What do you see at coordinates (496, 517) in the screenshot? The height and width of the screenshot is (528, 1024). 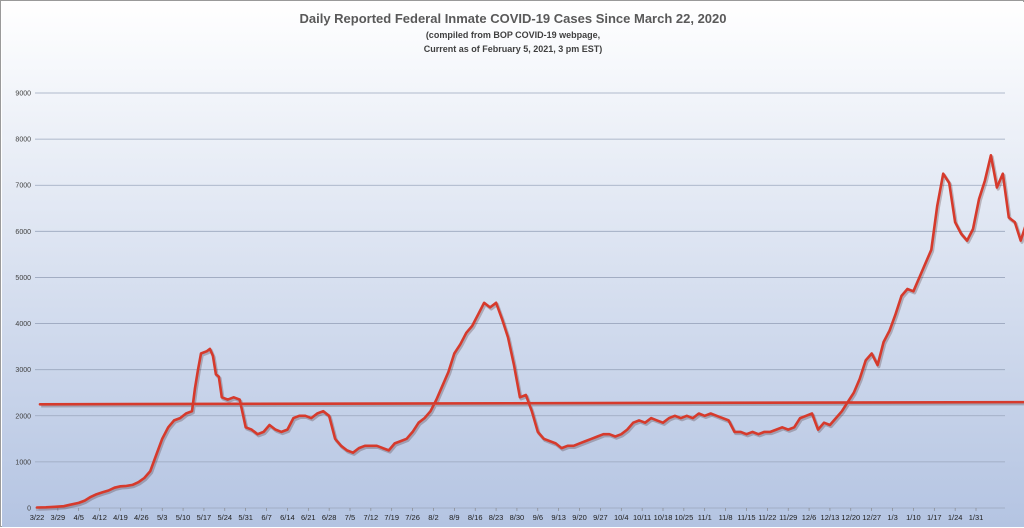 I see `x-tick-label: 8/23` at bounding box center [496, 517].